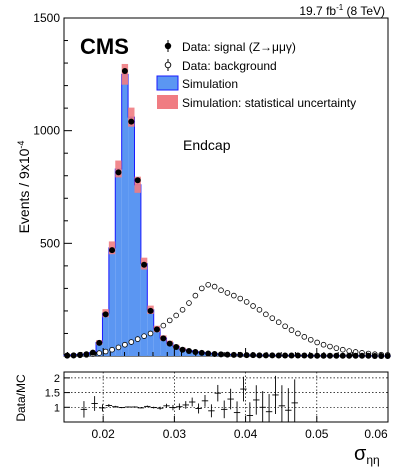 Image resolution: width=407 pixels, height=469 pixels. I want to click on ratio-axes: 1 1.5 2 0.02 0.03 0.04 0.05 0.06, so click(217, 407).